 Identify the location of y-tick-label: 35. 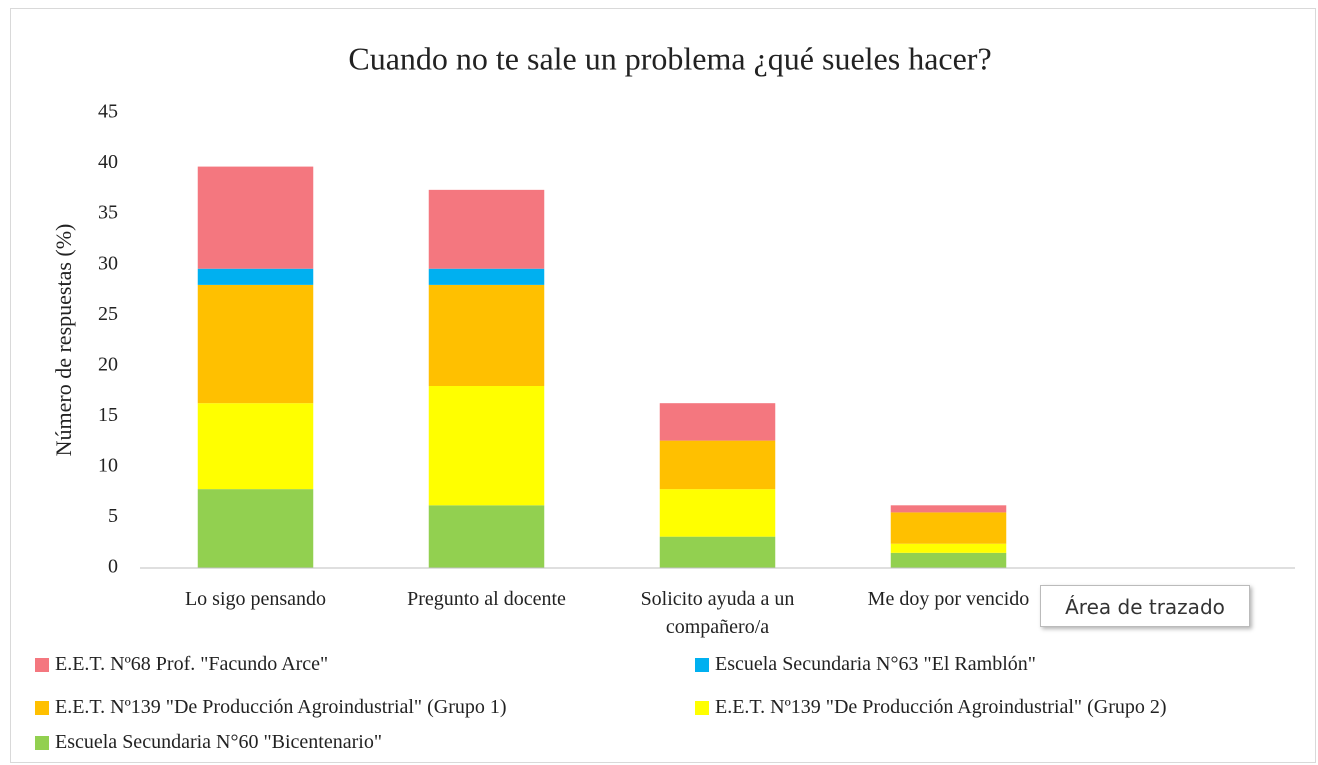
(108, 213).